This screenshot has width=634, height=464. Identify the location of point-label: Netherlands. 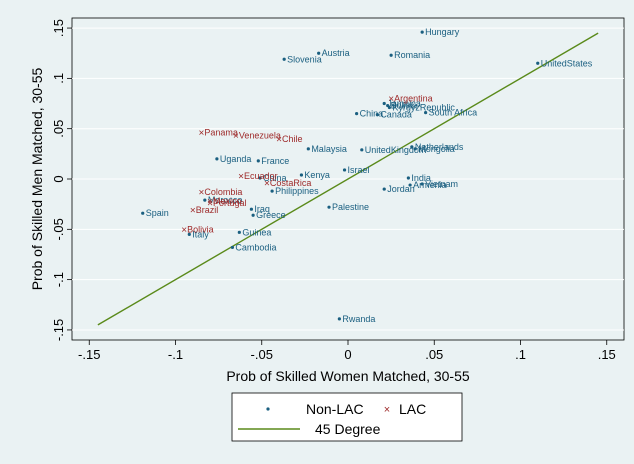
(439, 147).